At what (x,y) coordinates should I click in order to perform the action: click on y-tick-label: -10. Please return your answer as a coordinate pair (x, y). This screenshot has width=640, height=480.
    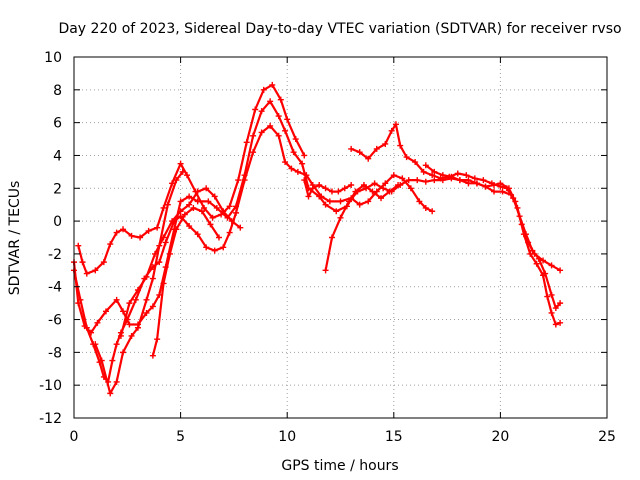
    Looking at the image, I should click on (50, 386).